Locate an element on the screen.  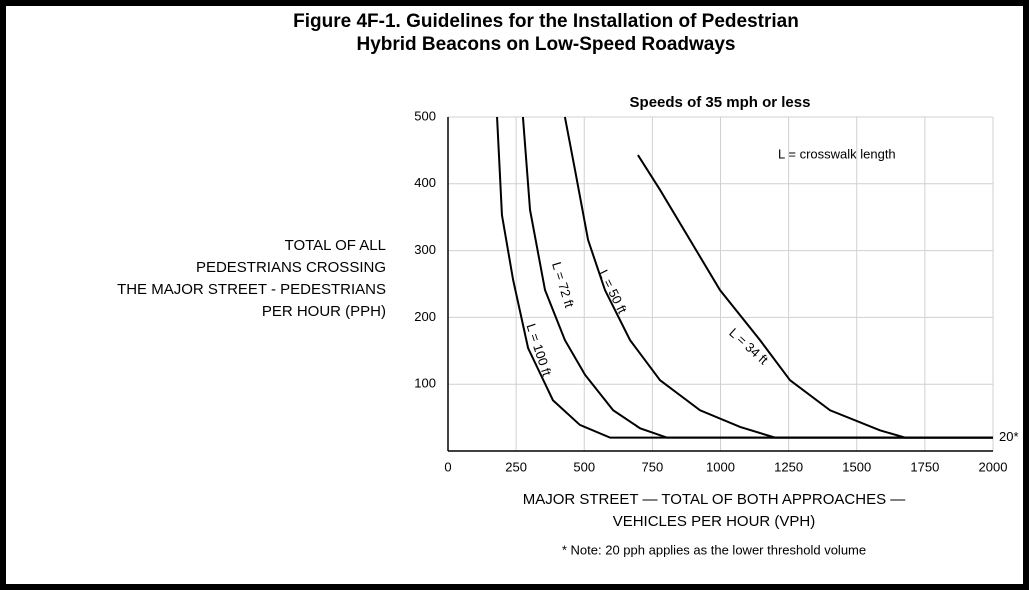
x-tick-label: 1000 is located at coordinates (720, 466).